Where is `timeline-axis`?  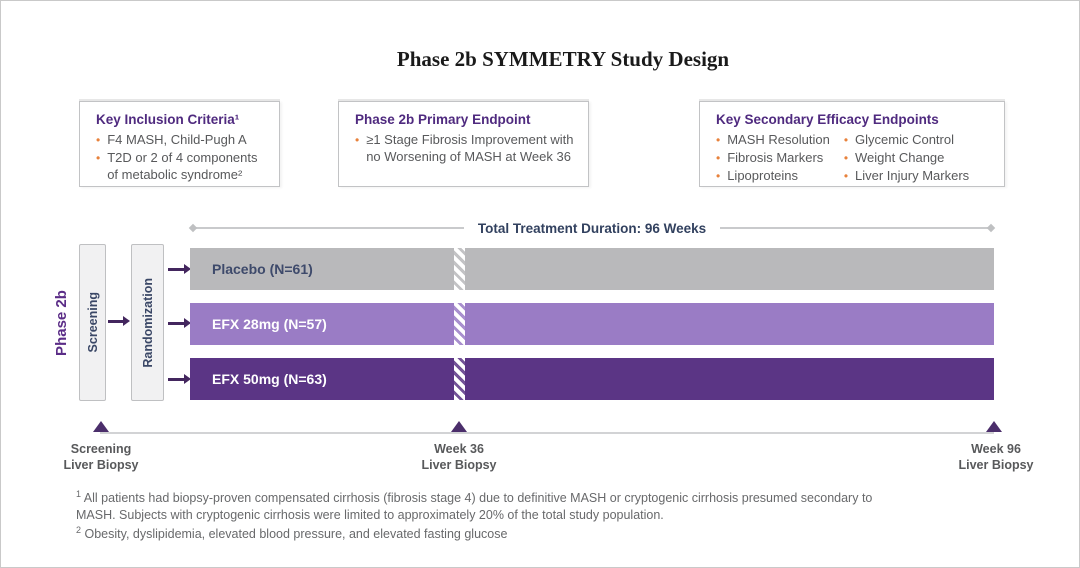 timeline-axis is located at coordinates (547, 433).